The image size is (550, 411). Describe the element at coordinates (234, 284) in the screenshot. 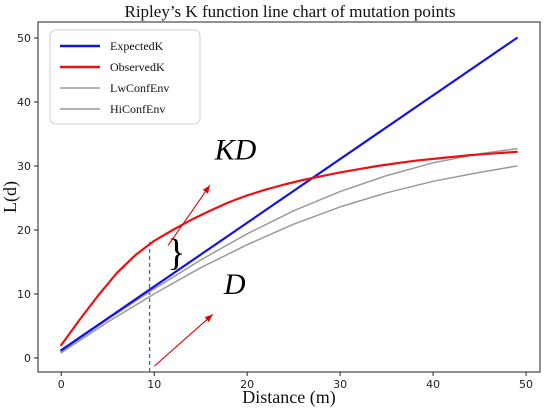

I see `annotation-d: D` at that location.